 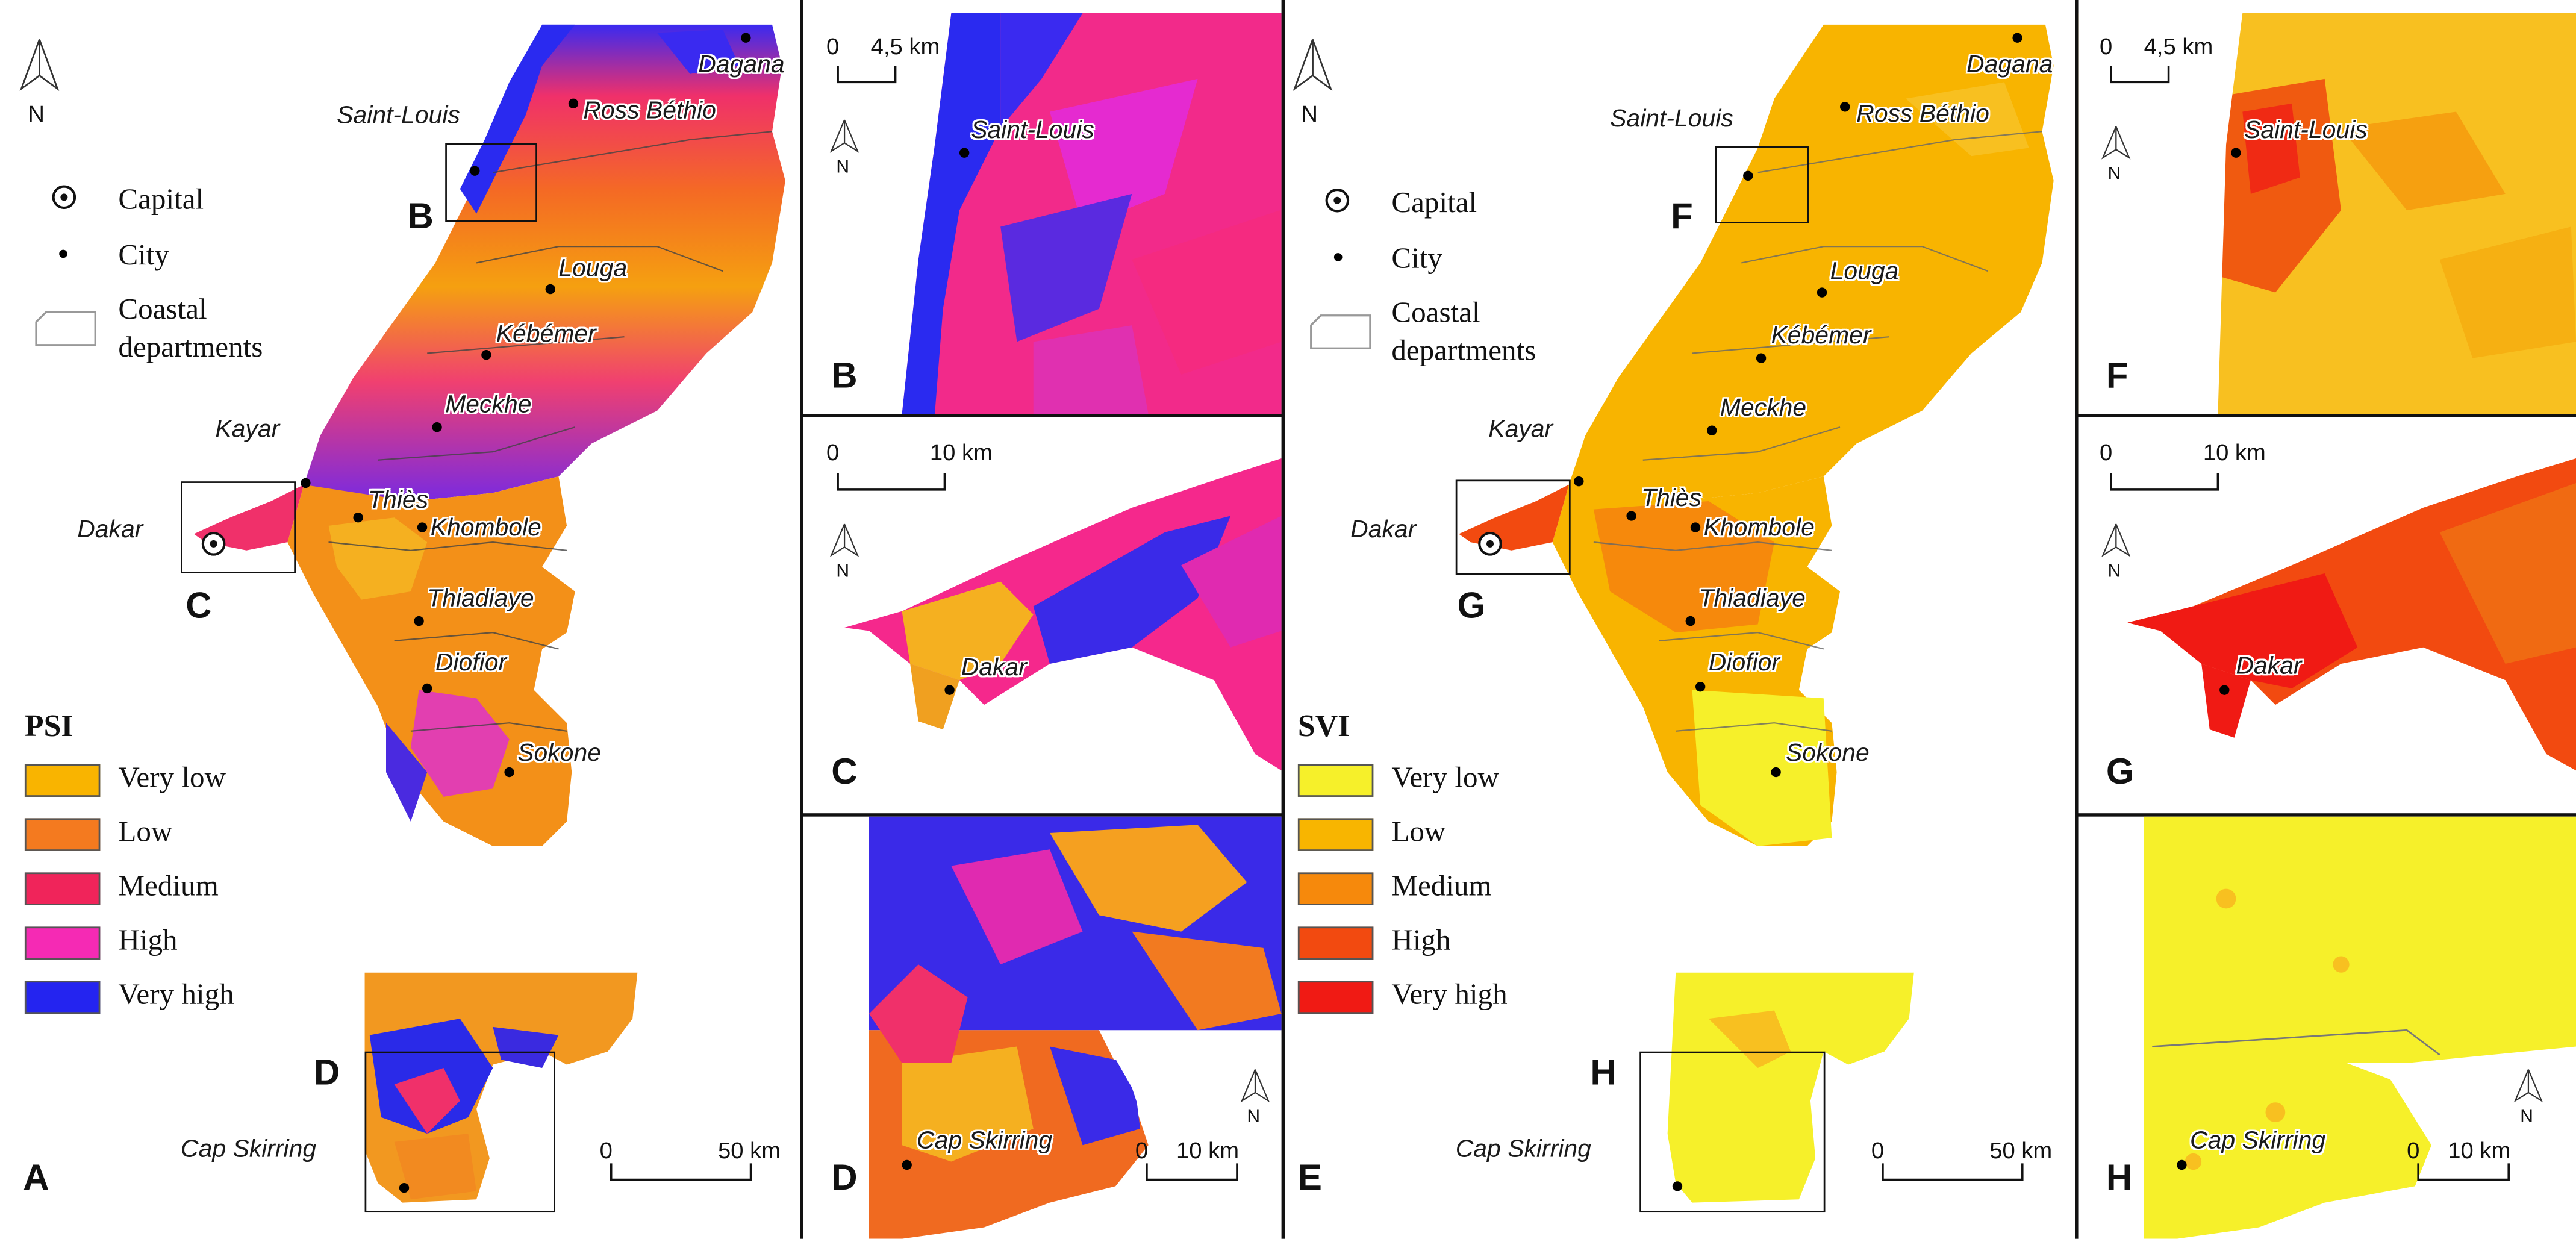 I want to click on dot-khombole-e, so click(x=1695, y=527).